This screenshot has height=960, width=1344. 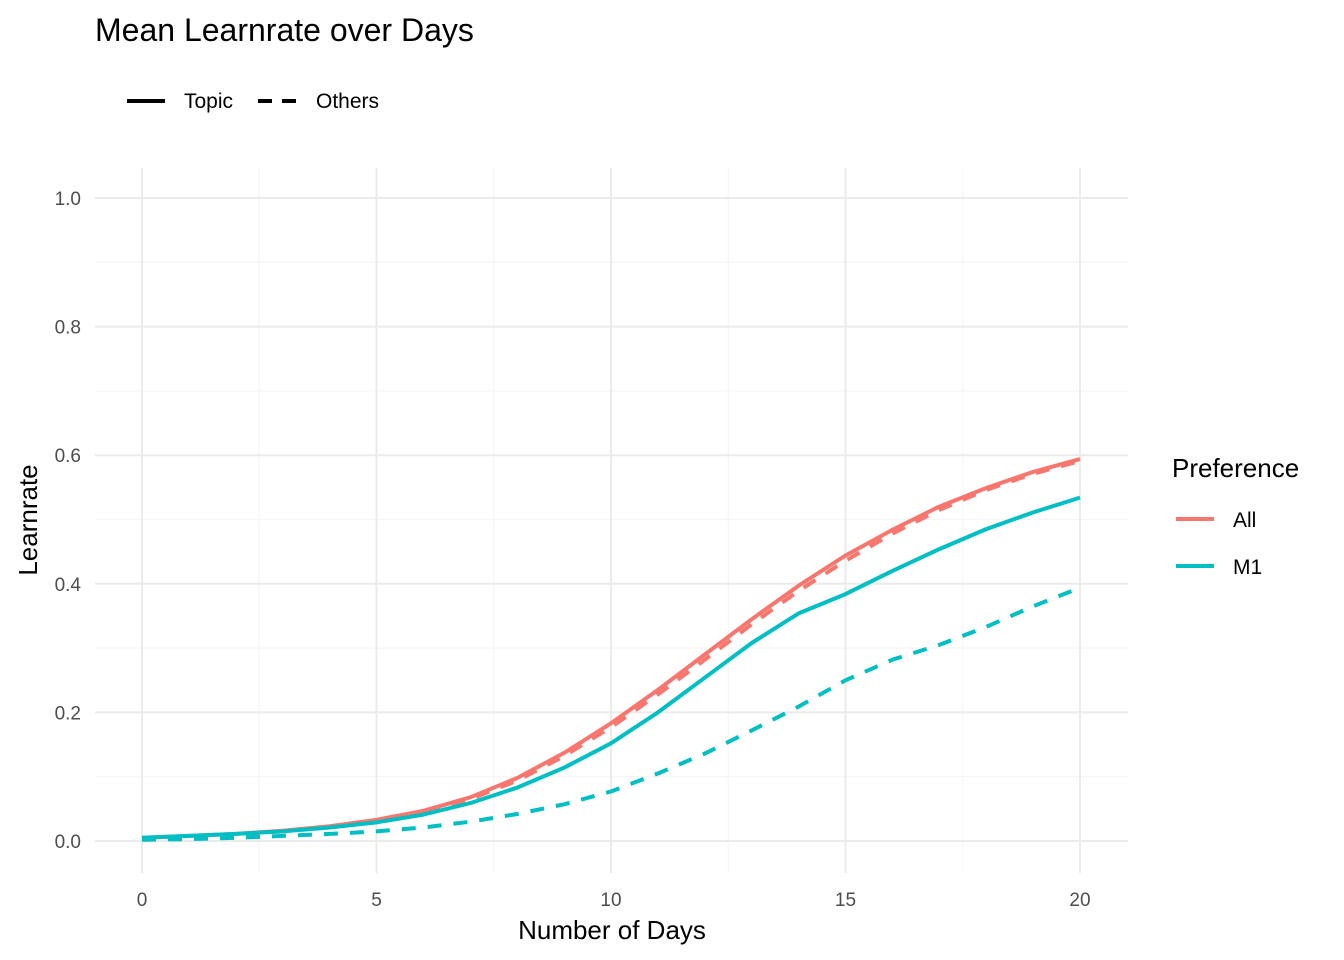 I want to click on y-axis-title: Learnrate, so click(x=28, y=519).